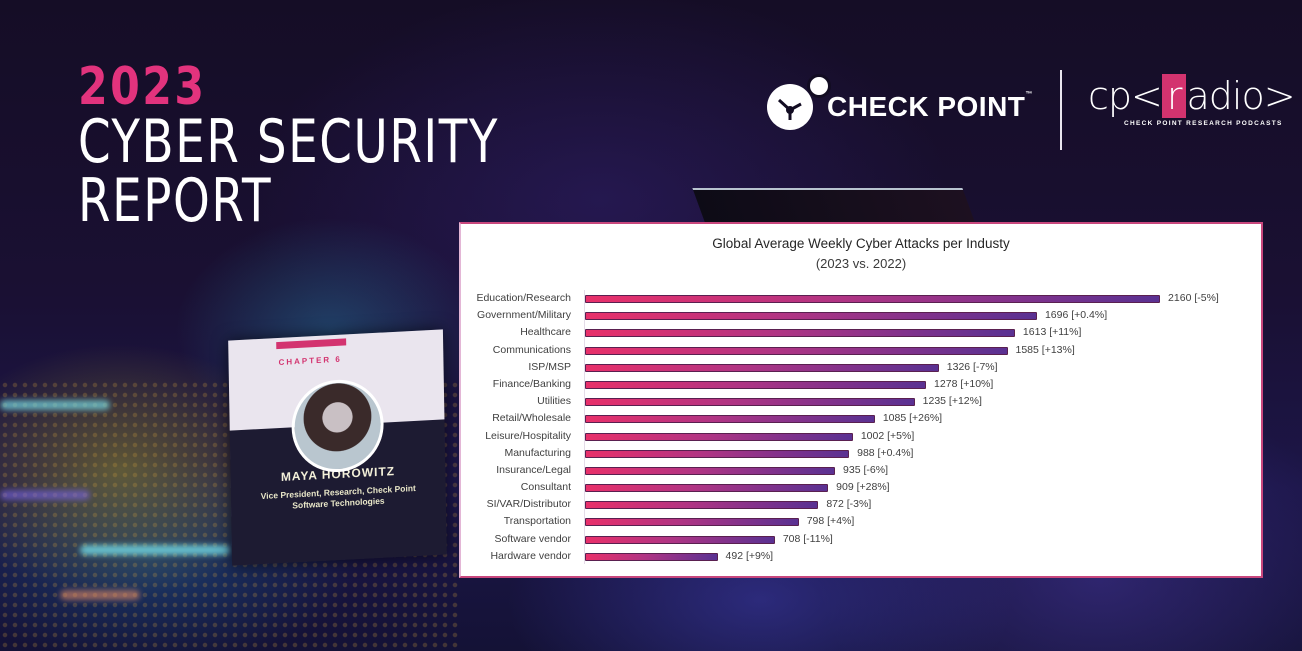 The image size is (1302, 651). Describe the element at coordinates (549, 366) in the screenshot. I see `category-label: ISP/MSP` at that location.